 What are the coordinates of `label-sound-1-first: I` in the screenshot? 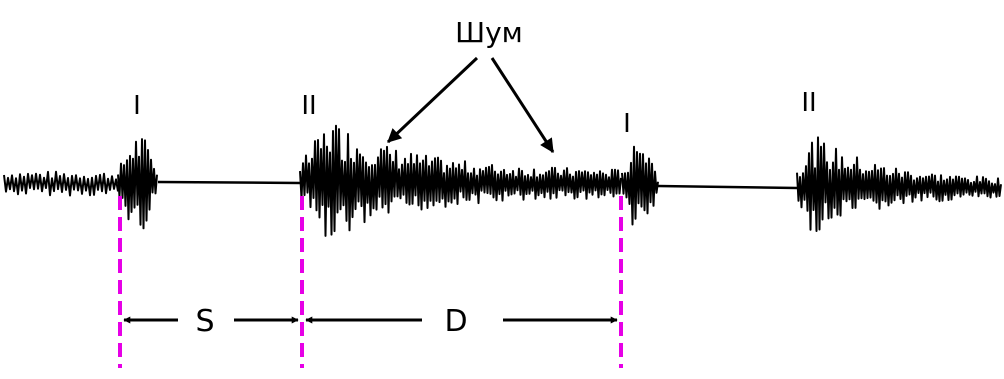 It's located at (137, 106).